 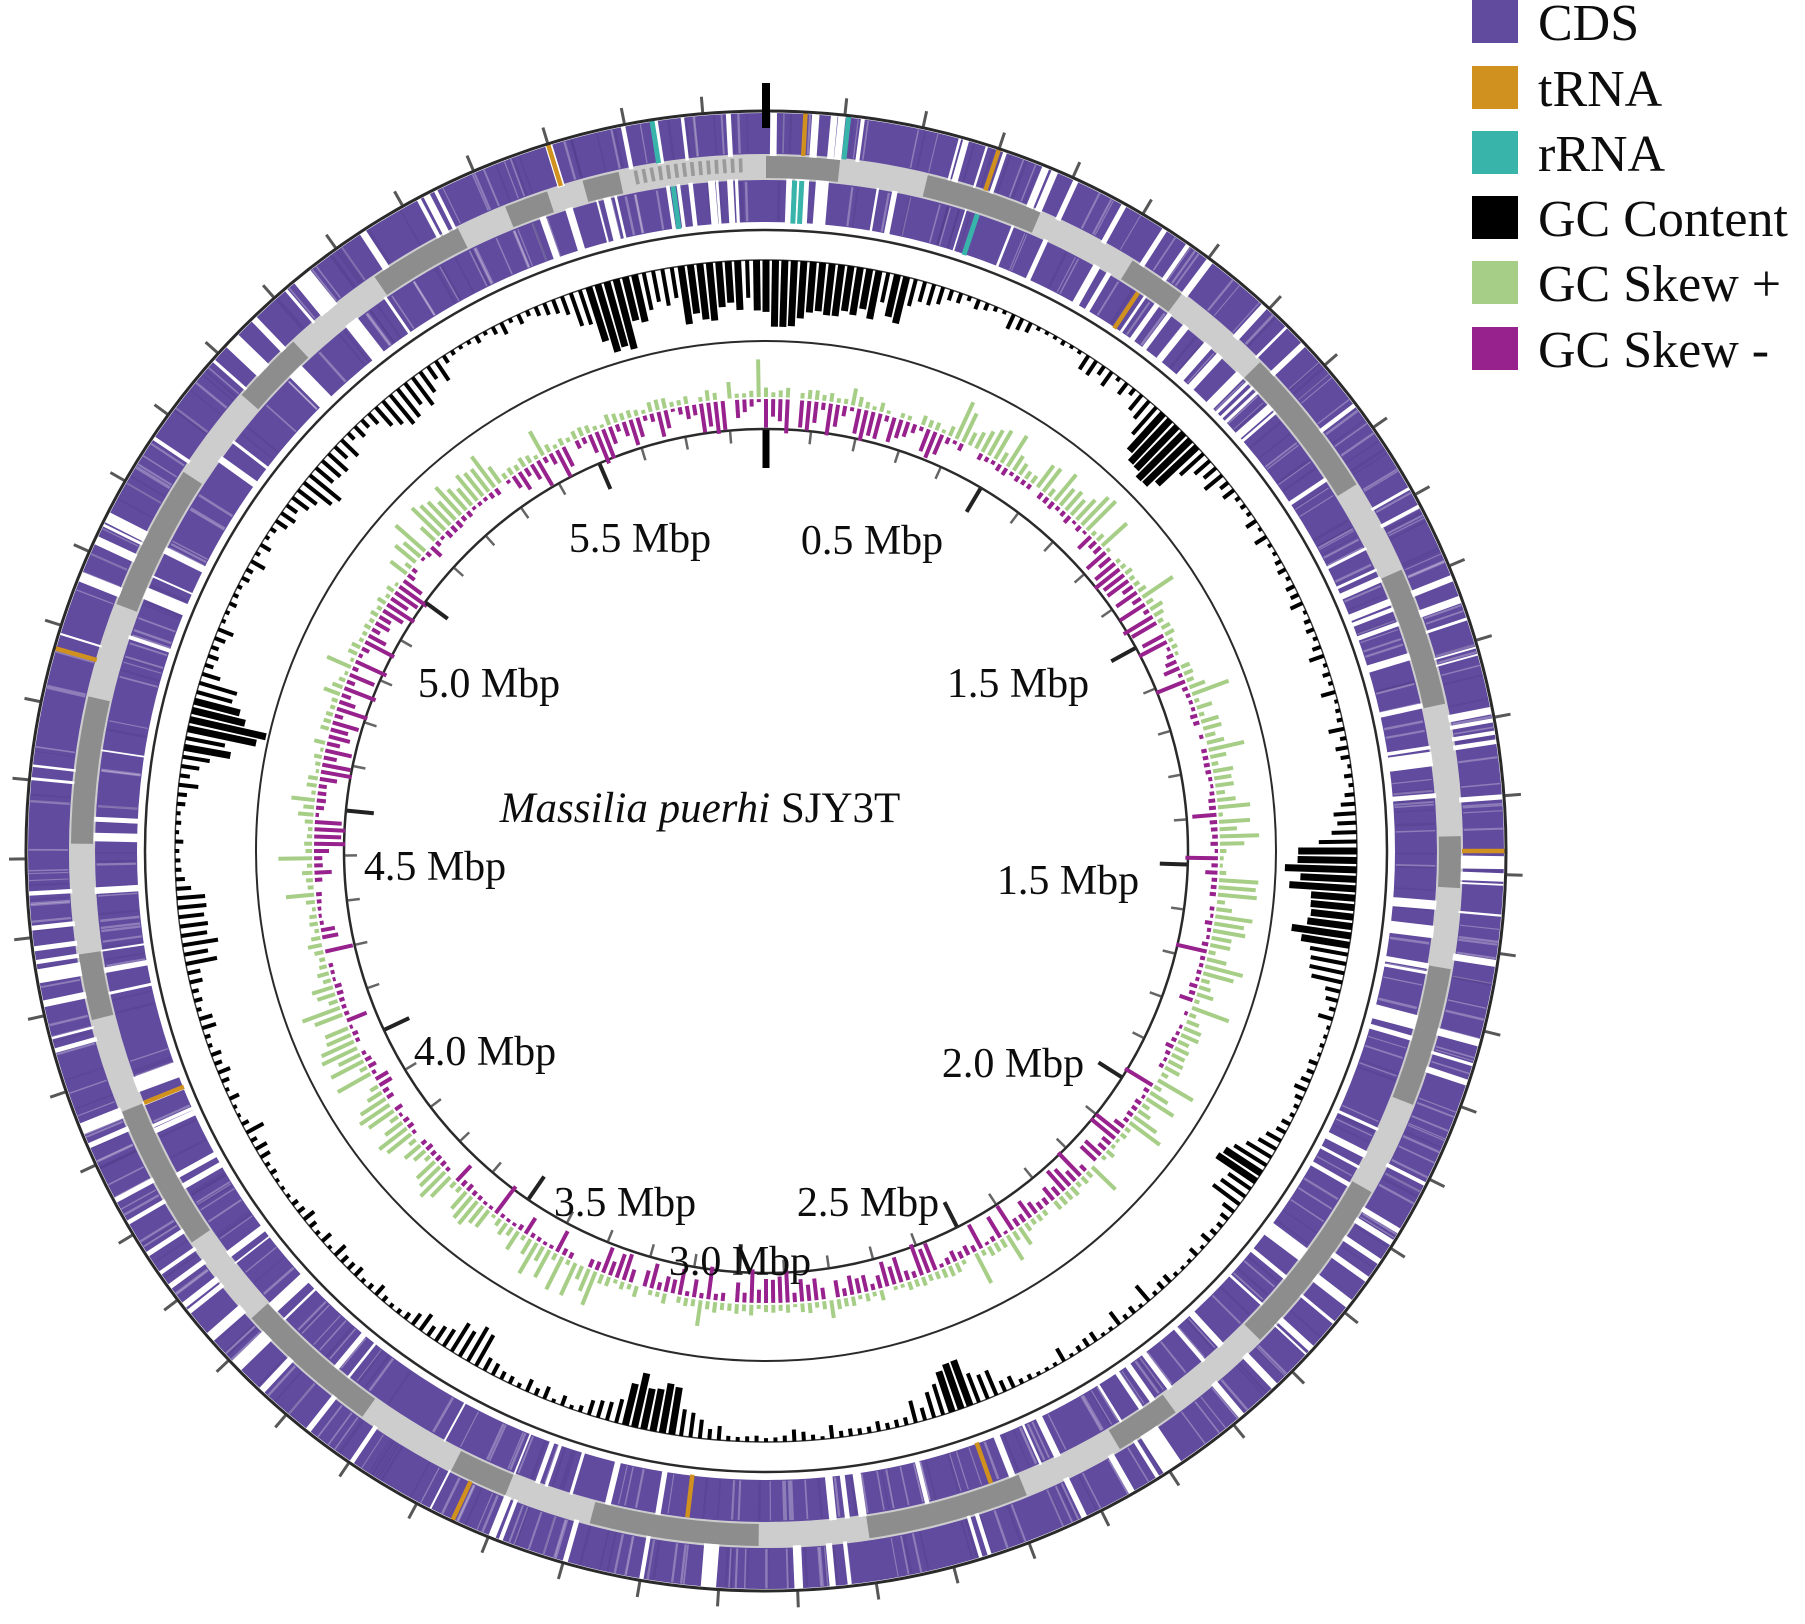 What do you see at coordinates (801, 202) in the screenshot?
I see `rrna-mark` at bounding box center [801, 202].